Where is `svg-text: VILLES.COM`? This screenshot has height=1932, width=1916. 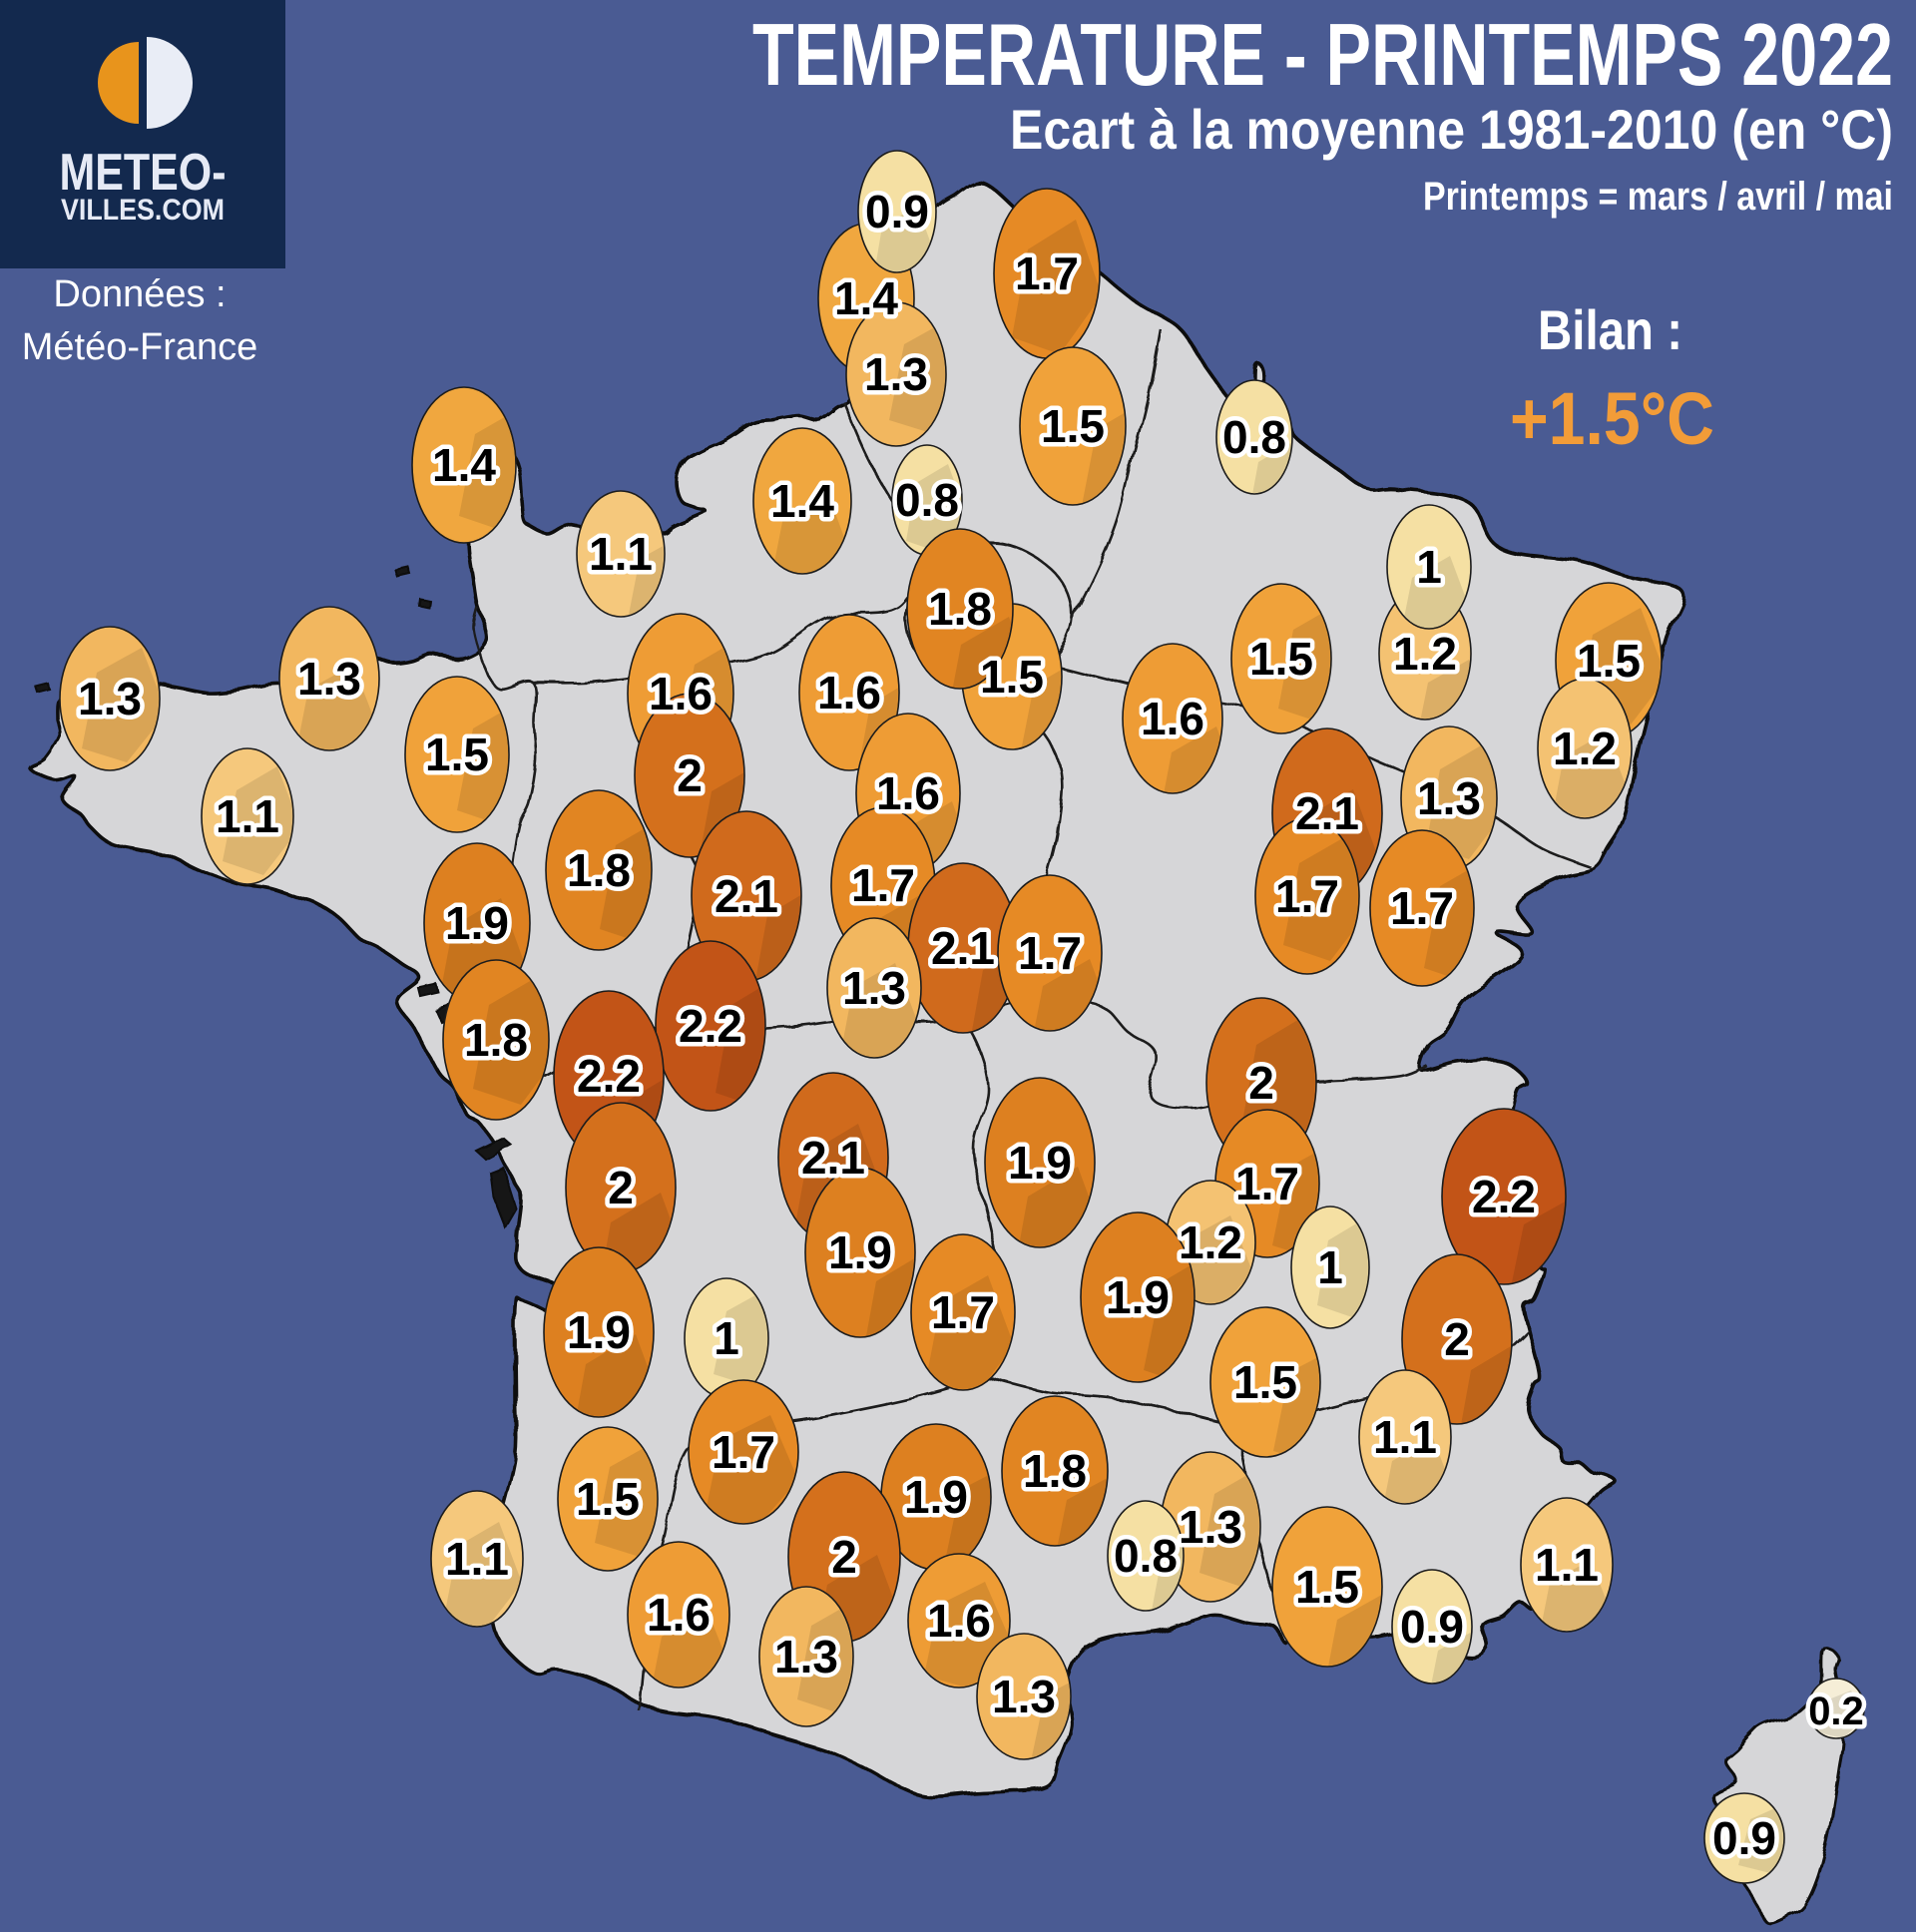 svg-text: VILLES.COM is located at coordinates (143, 210).